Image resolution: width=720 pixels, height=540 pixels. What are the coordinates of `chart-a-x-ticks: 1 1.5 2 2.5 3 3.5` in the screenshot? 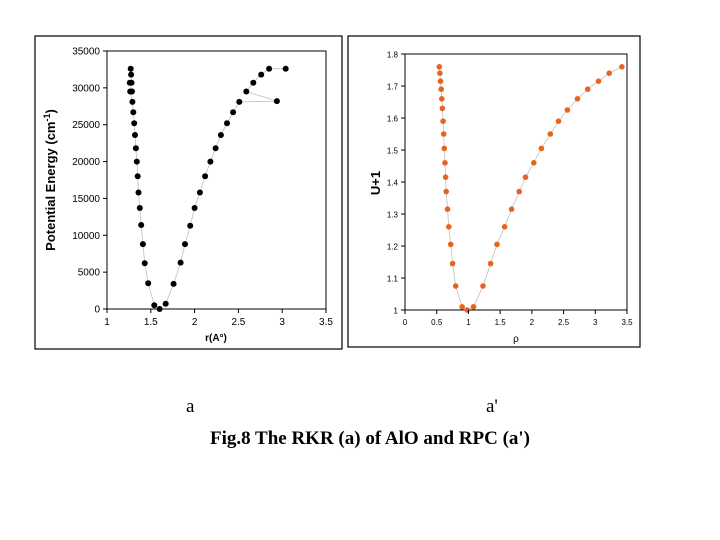 It's located at (218, 318).